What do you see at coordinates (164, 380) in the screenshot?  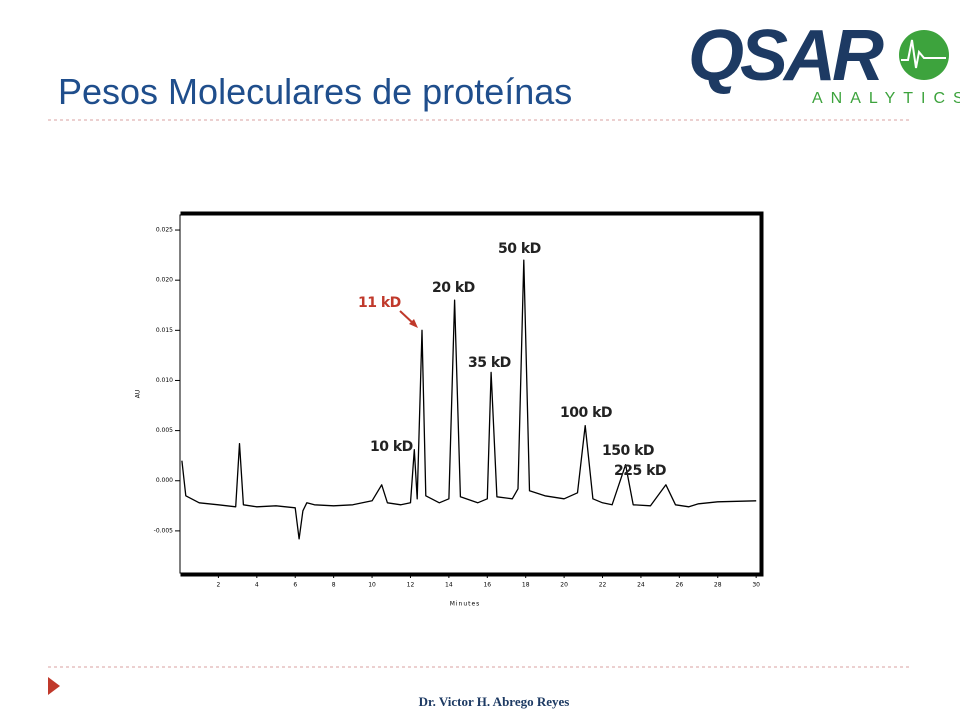 I see `y-tick-label: 0.010` at bounding box center [164, 380].